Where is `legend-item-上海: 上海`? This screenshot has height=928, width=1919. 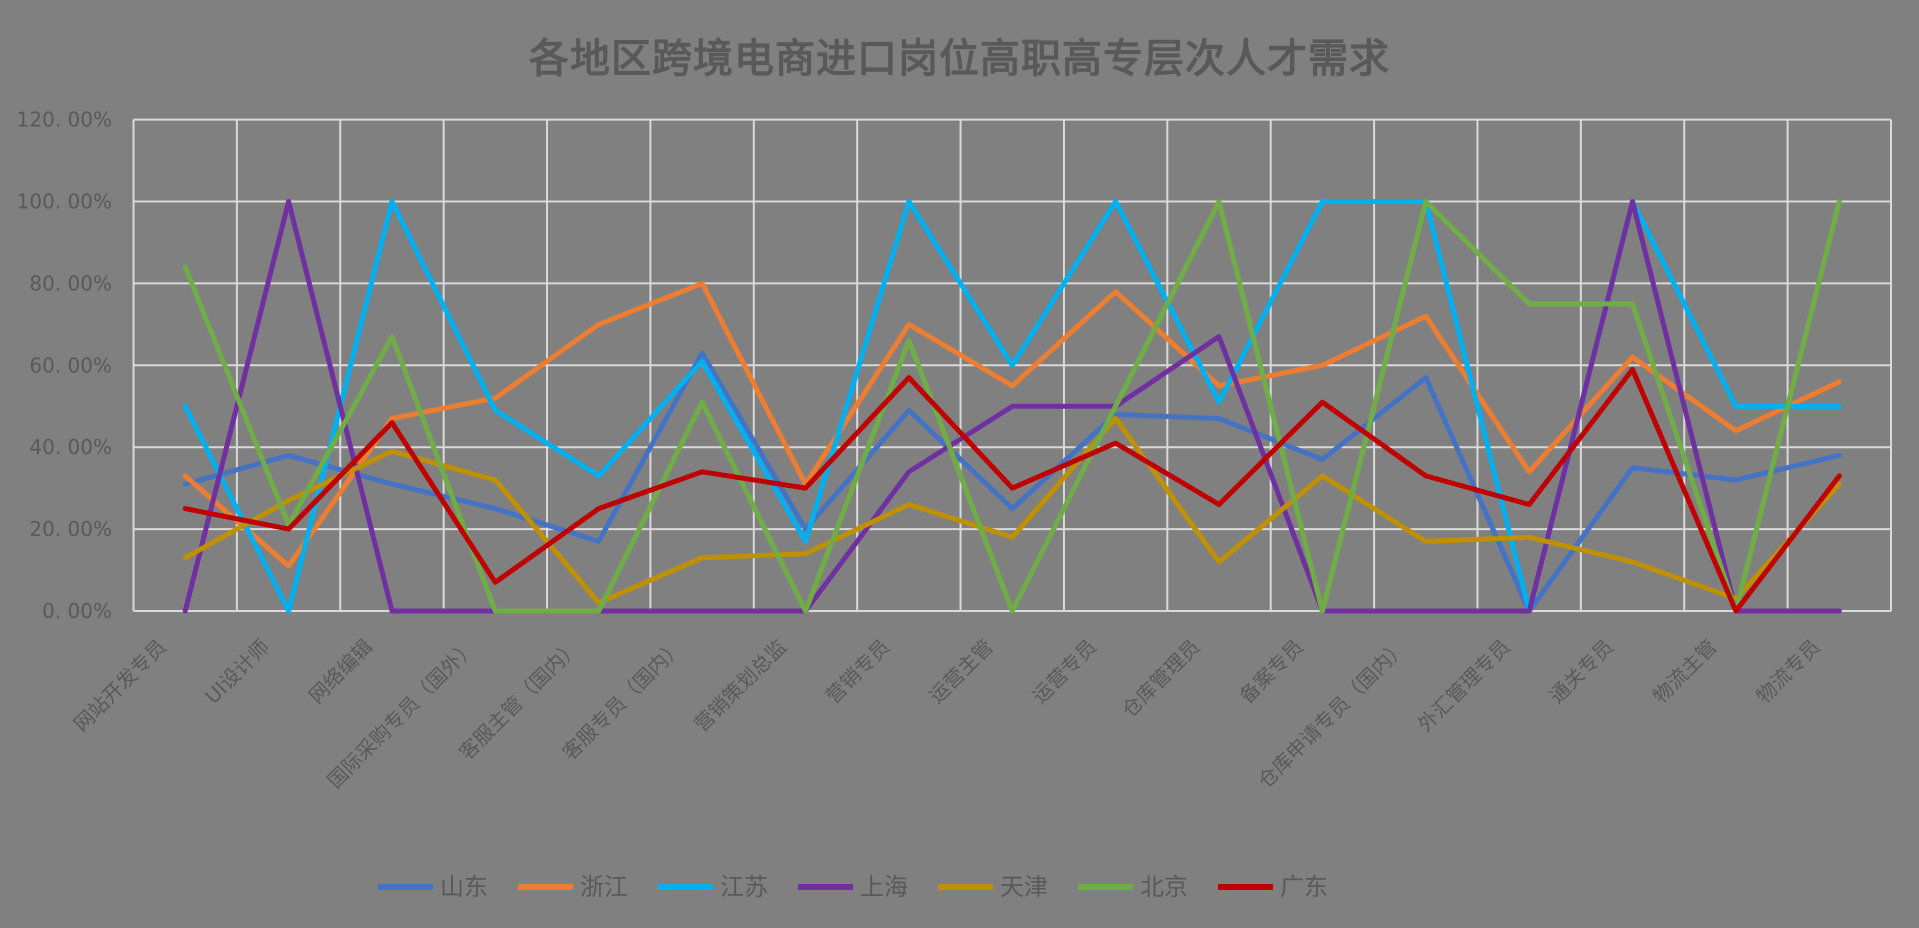 legend-item-上海: 上海 is located at coordinates (853, 887).